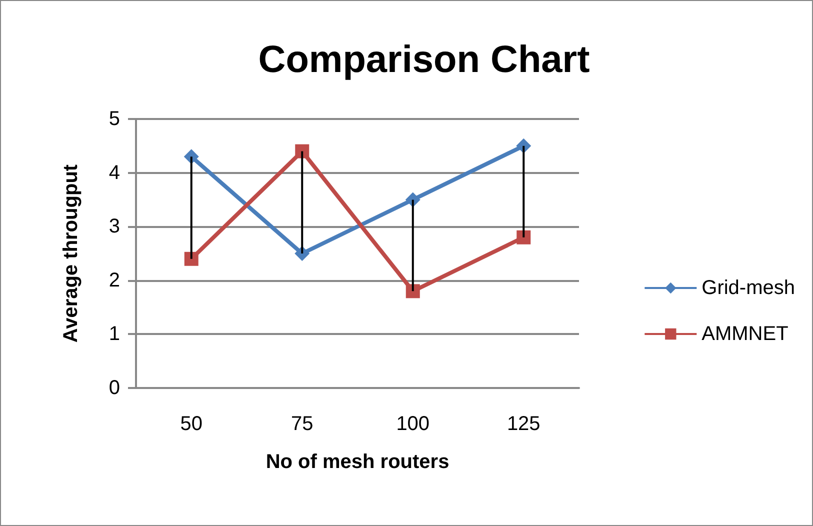  I want to click on y-tick-label: 3, so click(114, 227).